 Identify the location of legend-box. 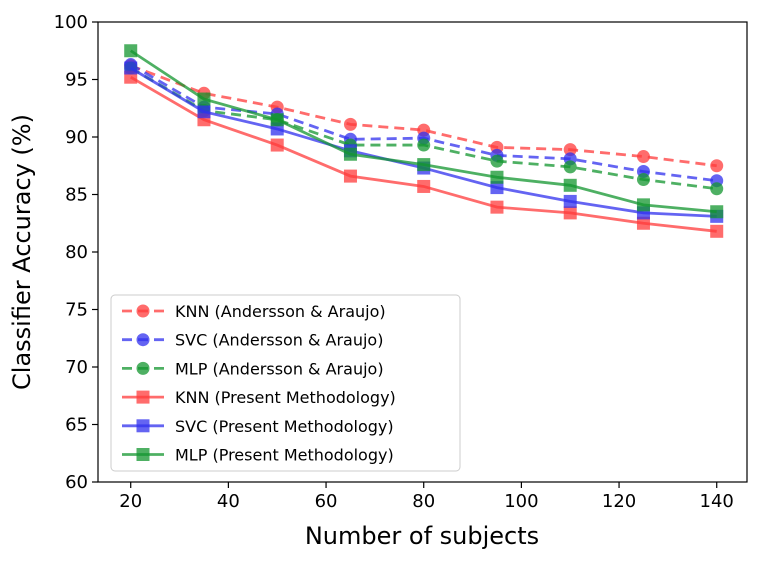
(285, 383).